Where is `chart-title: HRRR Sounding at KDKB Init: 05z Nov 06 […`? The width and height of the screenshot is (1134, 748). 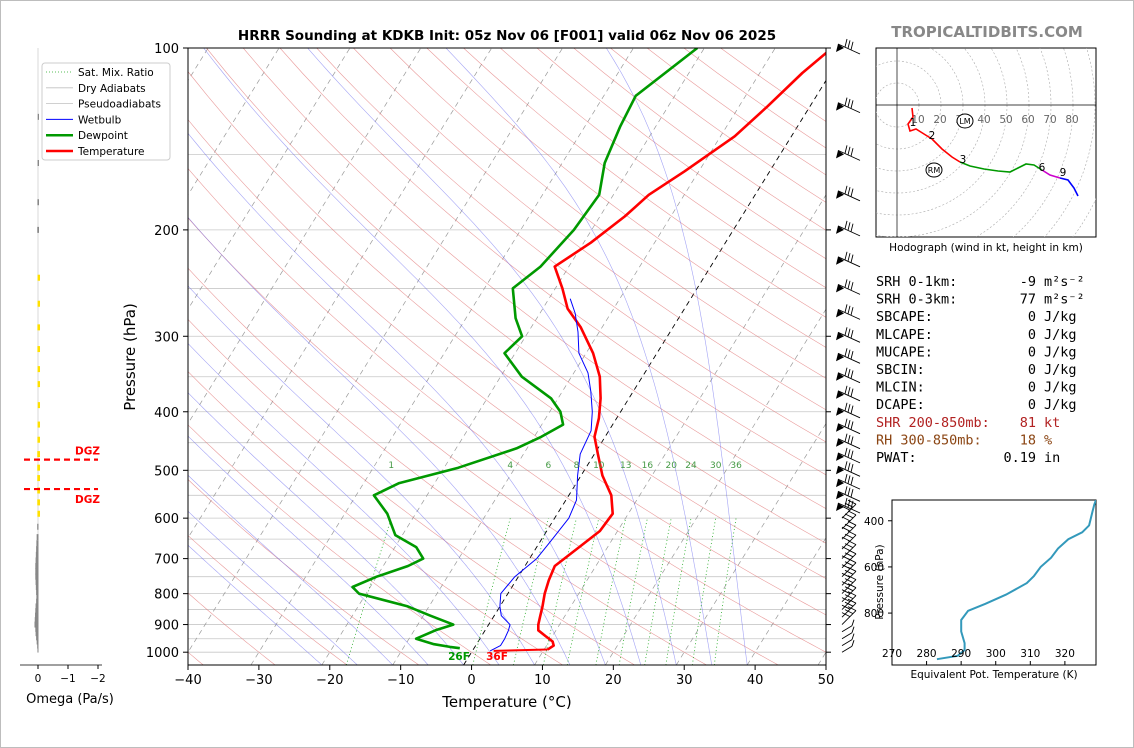 chart-title: HRRR Sounding at KDKB Init: 05z Nov 06 [… is located at coordinates (507, 36).